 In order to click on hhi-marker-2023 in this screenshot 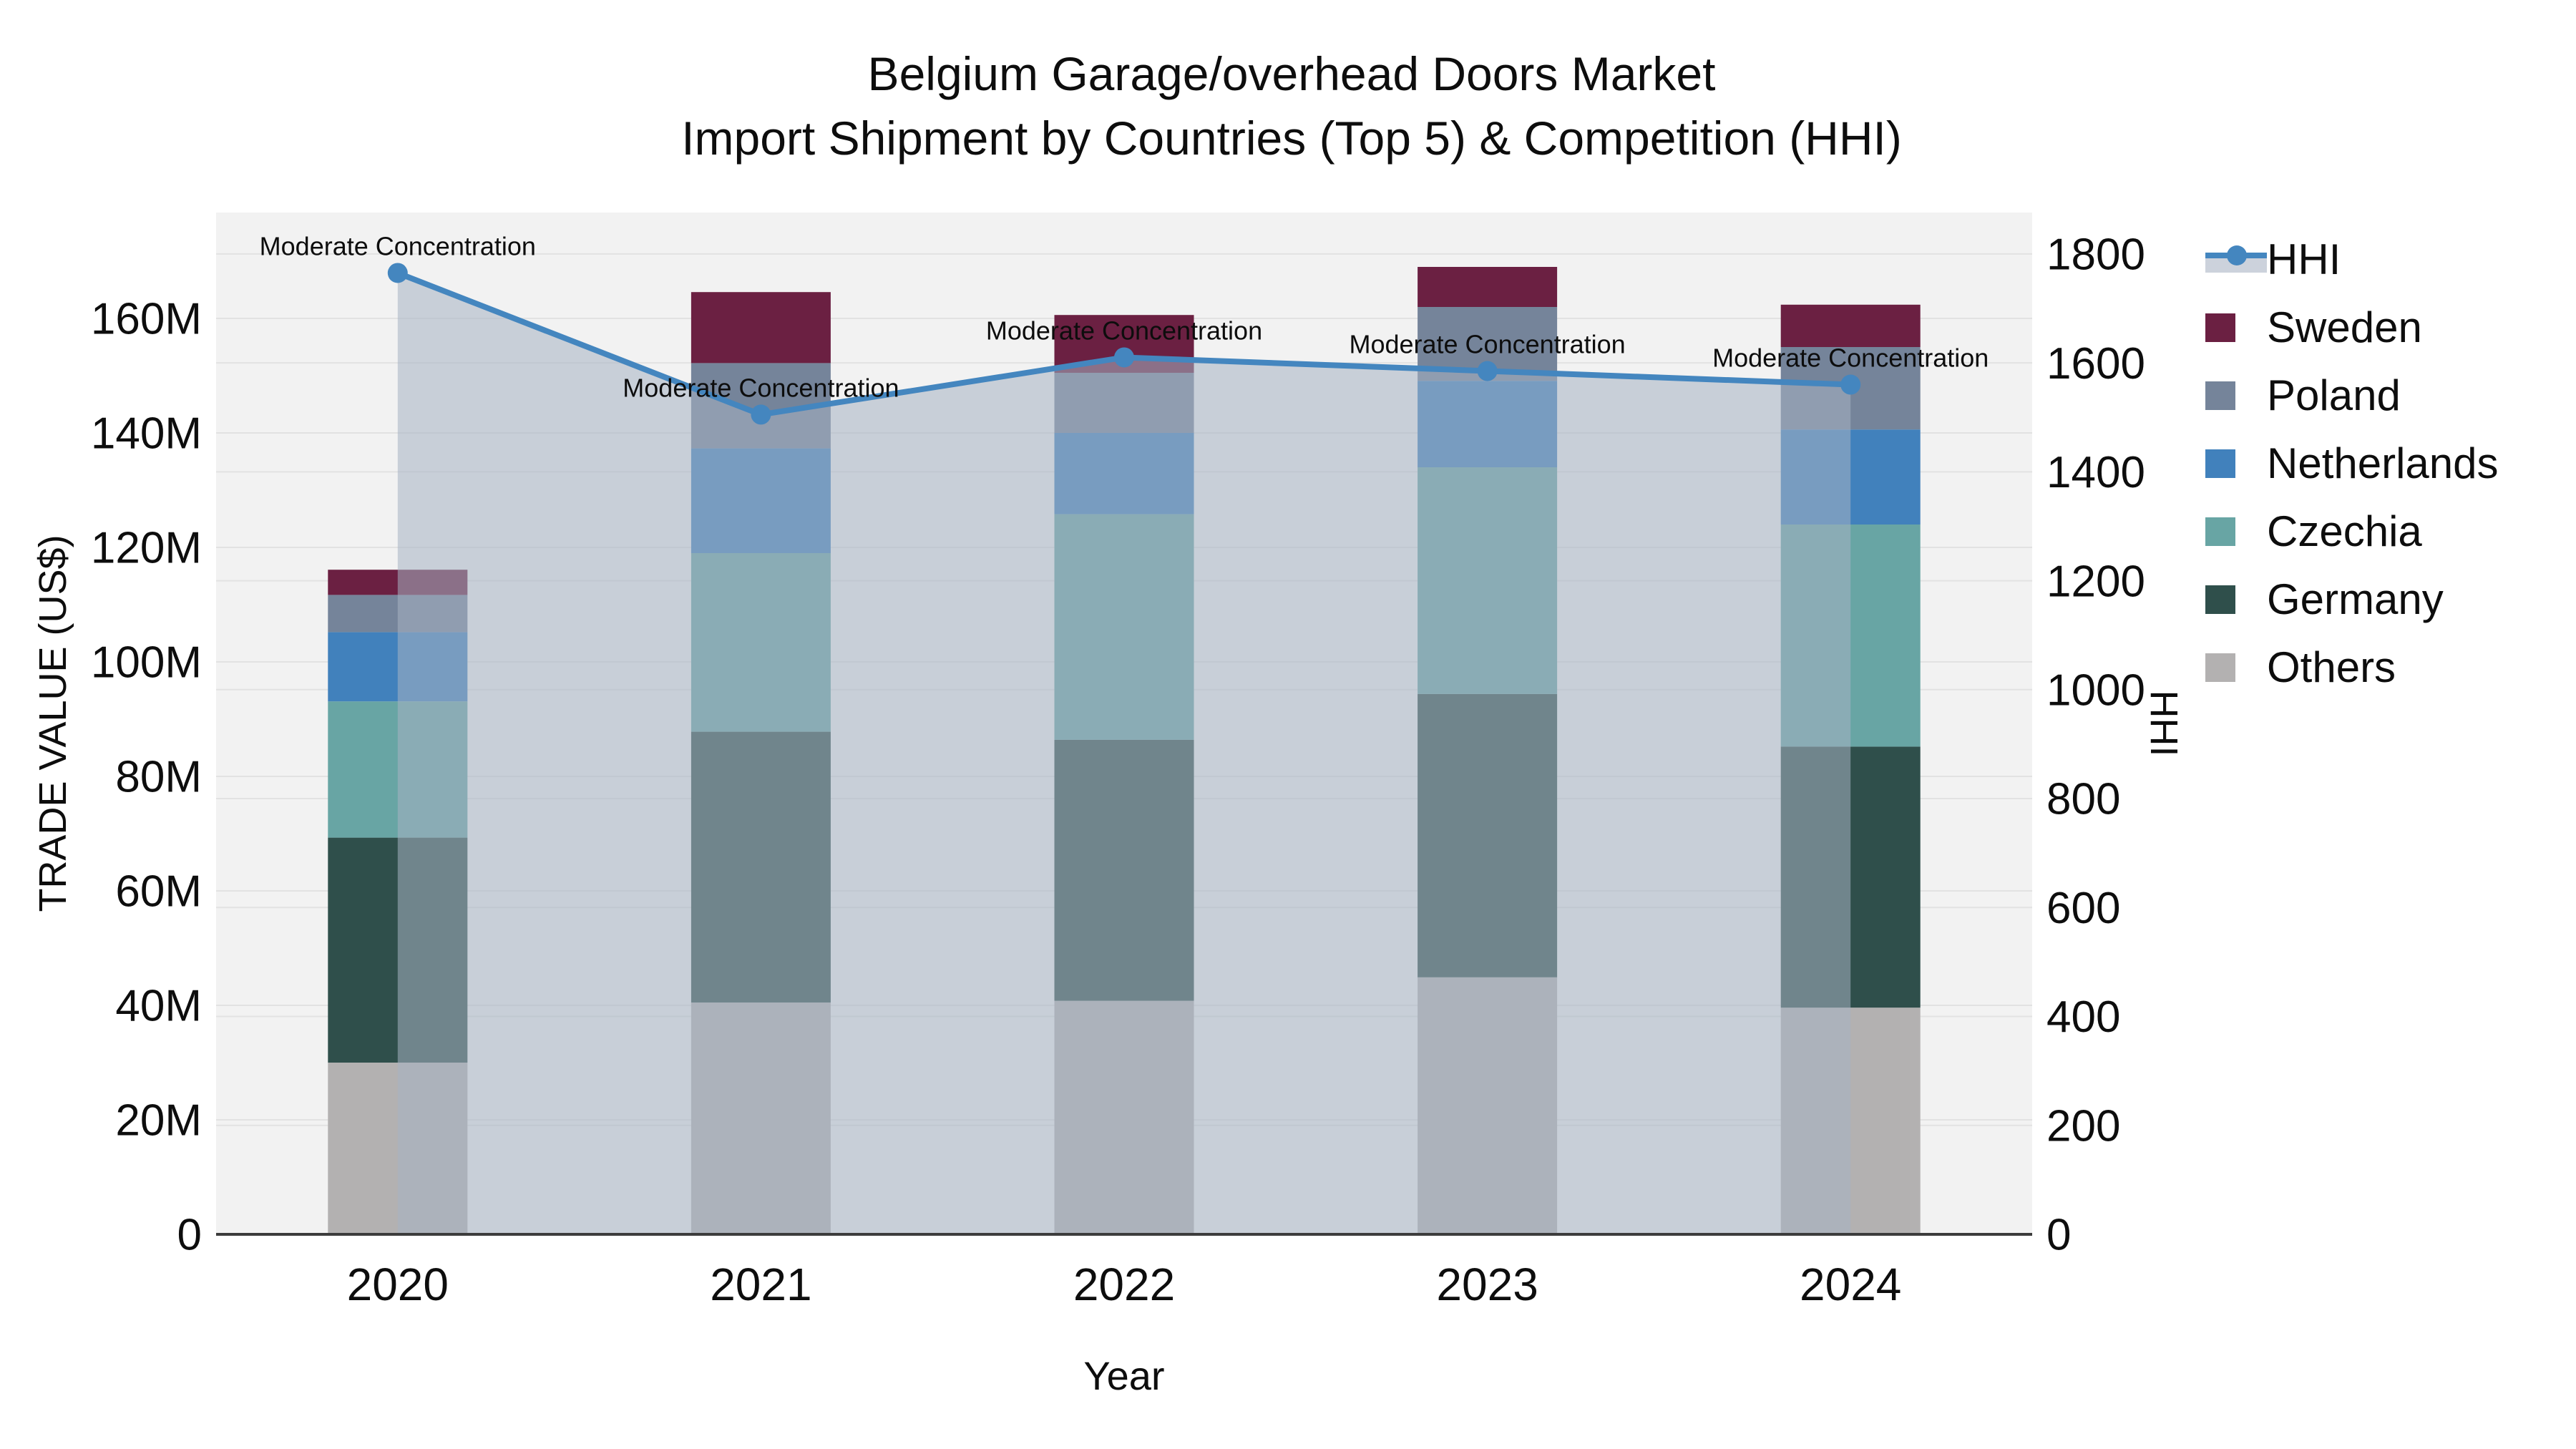, I will do `click(1487, 371)`.